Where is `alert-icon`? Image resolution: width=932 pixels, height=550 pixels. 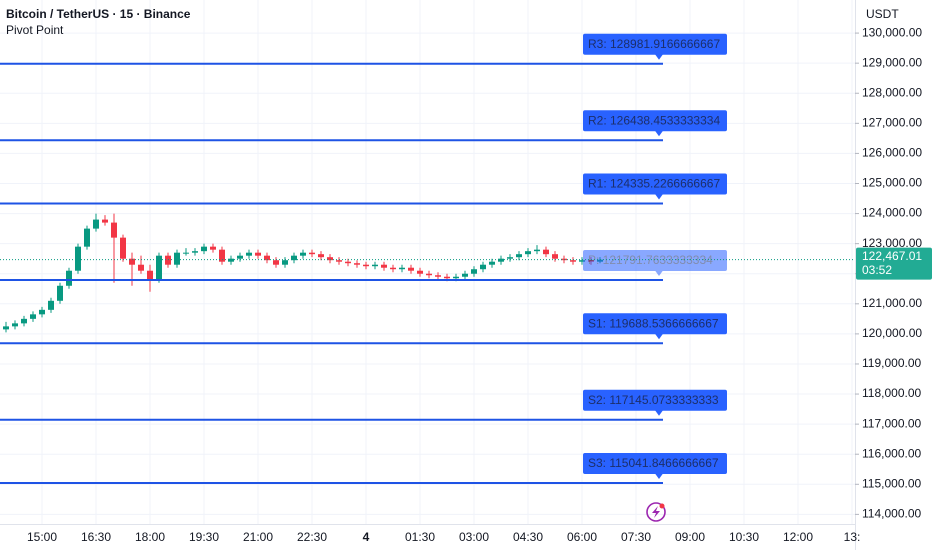 alert-icon is located at coordinates (656, 512).